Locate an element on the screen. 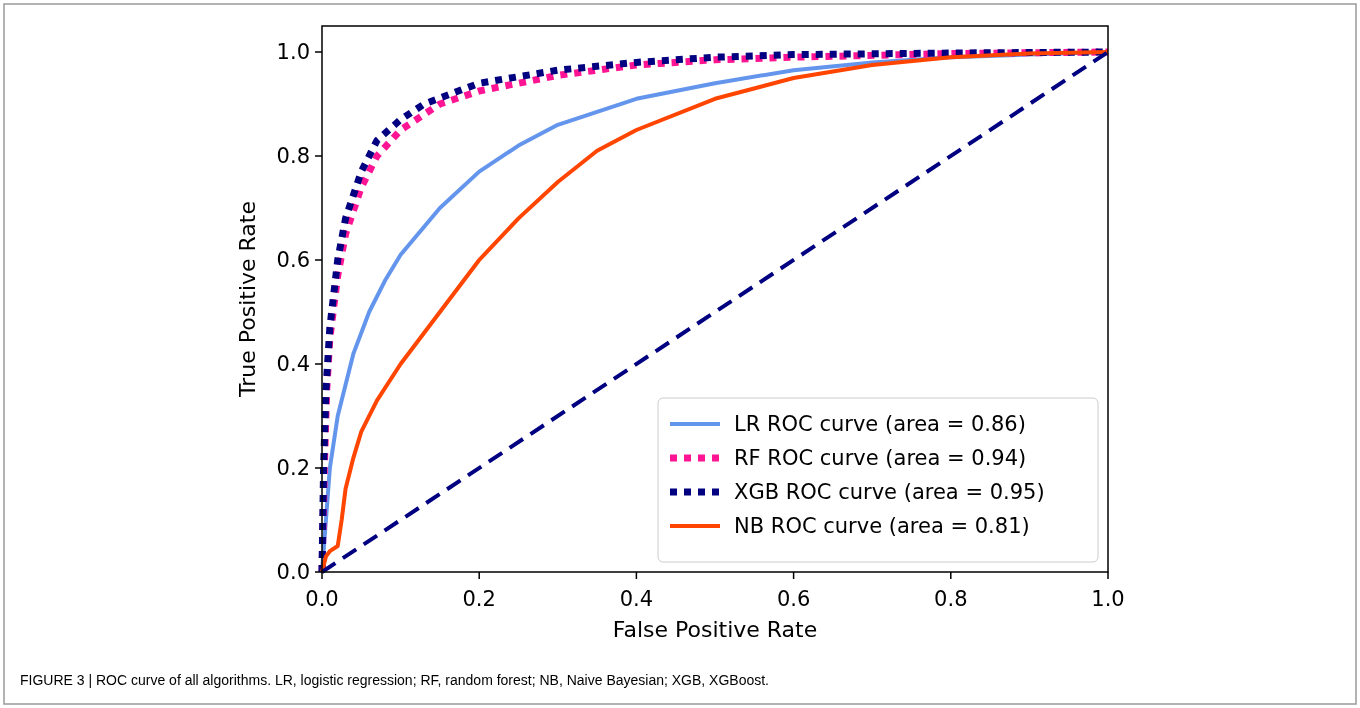  x-tick-label: 0.4 is located at coordinates (636, 599).